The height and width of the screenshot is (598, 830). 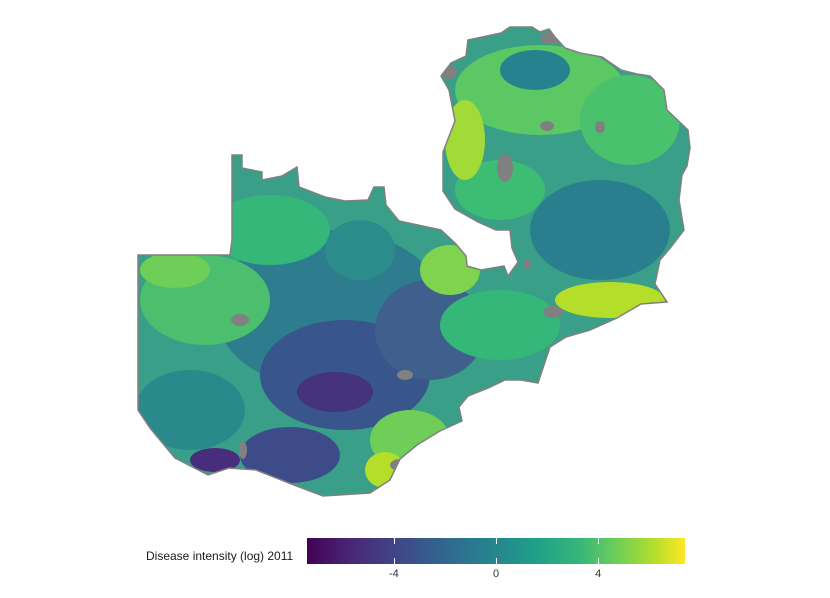 What do you see at coordinates (393, 574) in the screenshot?
I see `legend-tick-label: -4` at bounding box center [393, 574].